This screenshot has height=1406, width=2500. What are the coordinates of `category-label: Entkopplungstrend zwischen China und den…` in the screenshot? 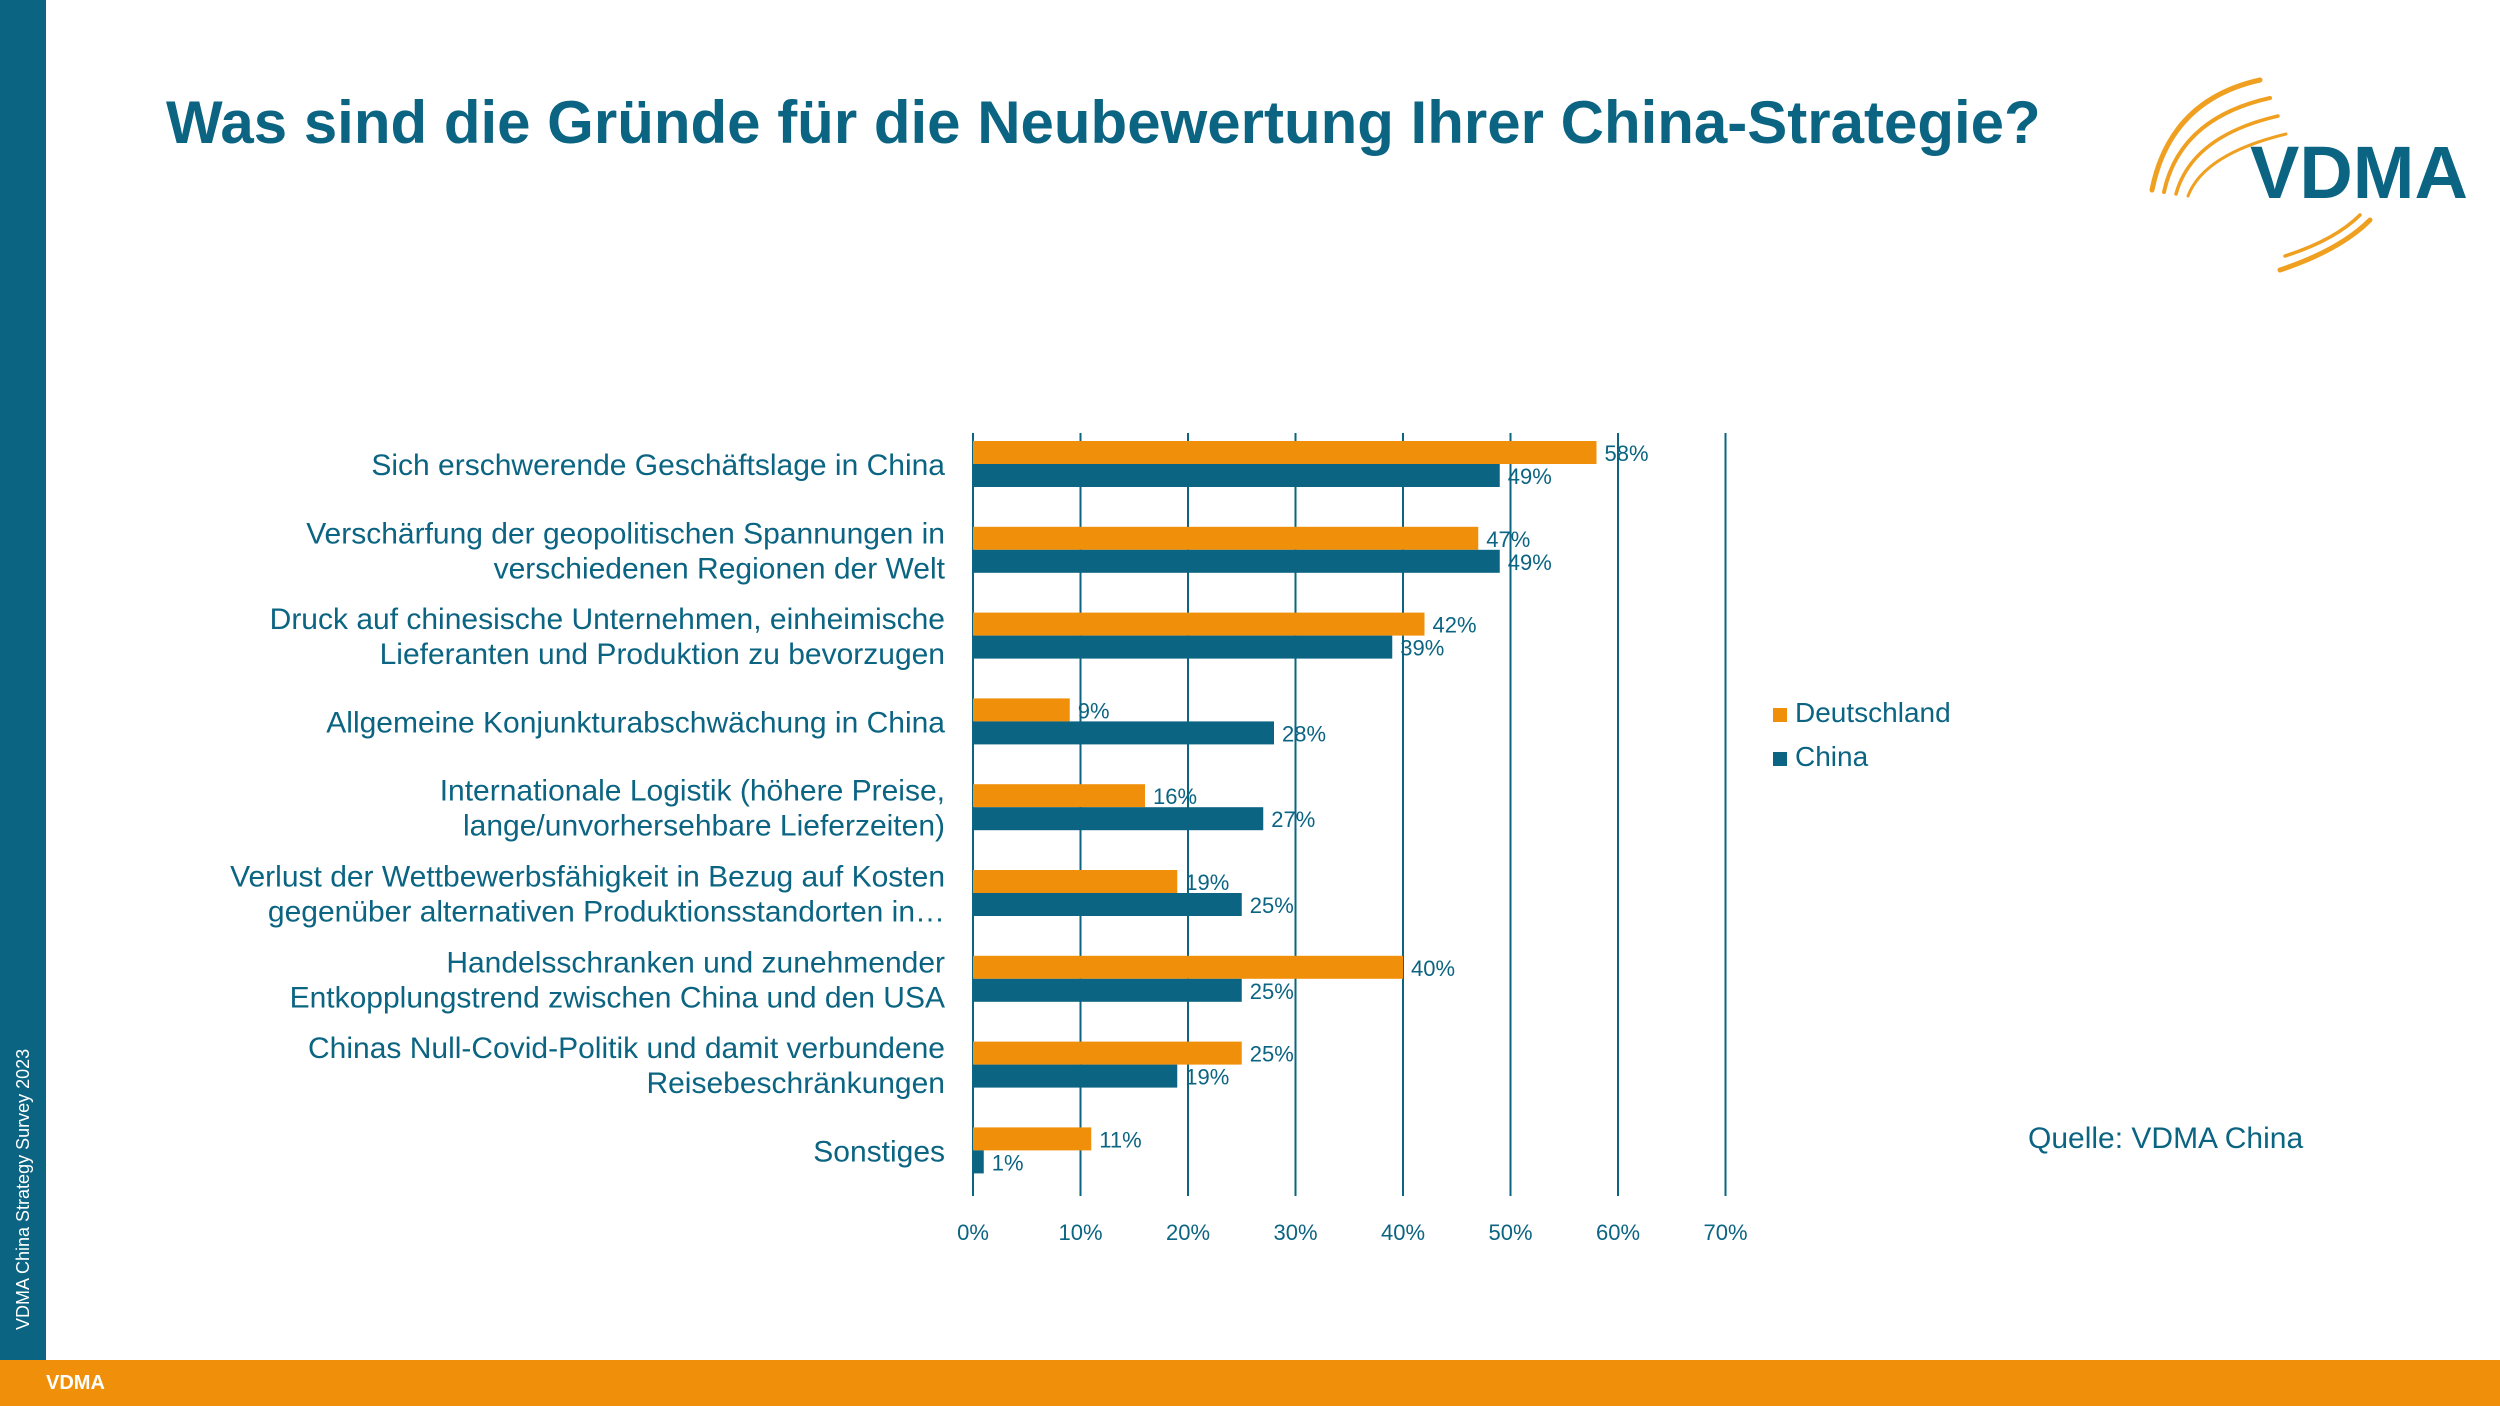 It's located at (617, 997).